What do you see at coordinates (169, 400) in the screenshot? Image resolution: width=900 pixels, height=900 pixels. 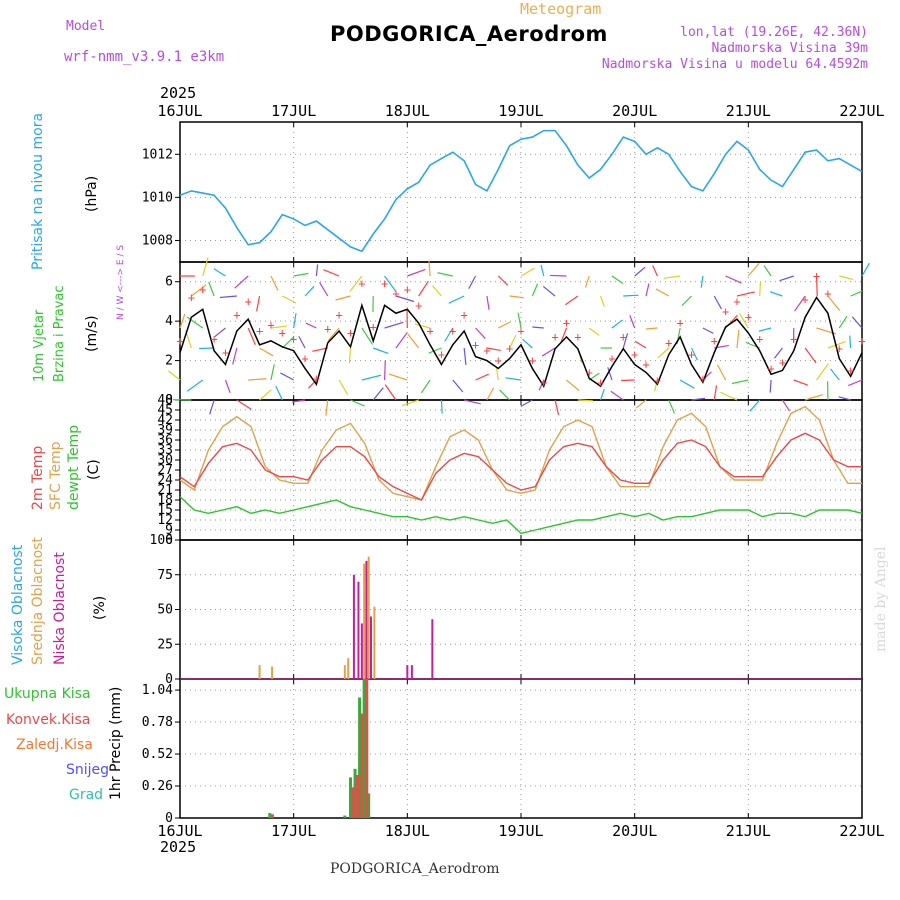 I see `y-tick-label: 0` at bounding box center [169, 400].